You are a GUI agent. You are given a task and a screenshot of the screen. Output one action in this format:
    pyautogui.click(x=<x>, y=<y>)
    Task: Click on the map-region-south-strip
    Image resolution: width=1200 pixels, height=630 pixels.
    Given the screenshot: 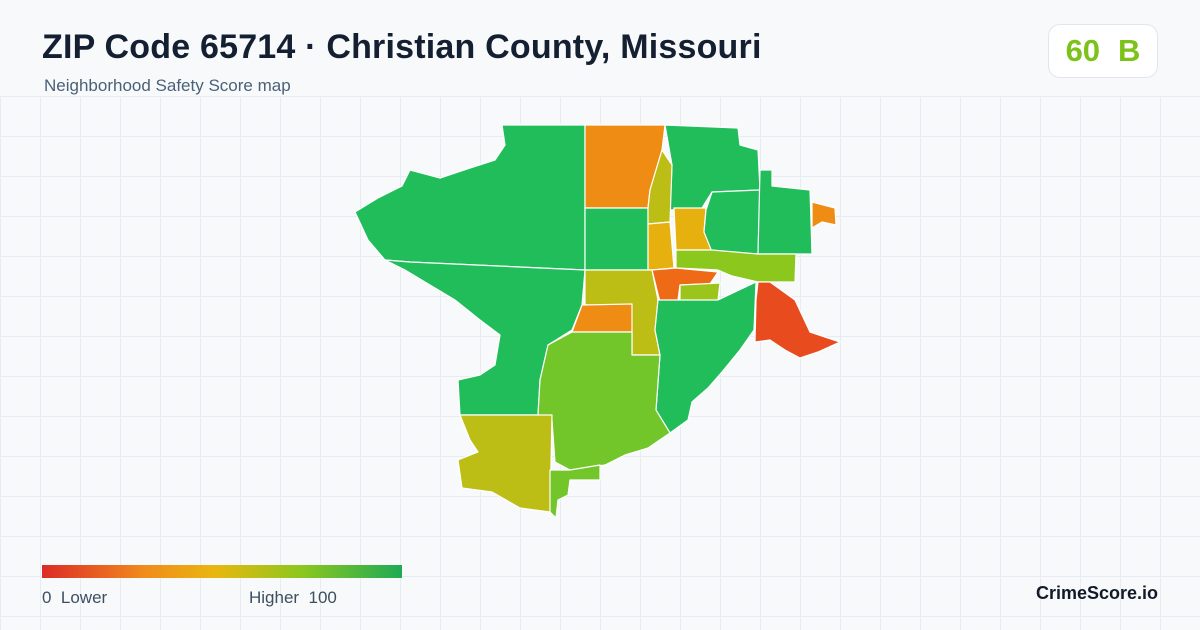 What is the action you would take?
    pyautogui.click(x=575, y=491)
    